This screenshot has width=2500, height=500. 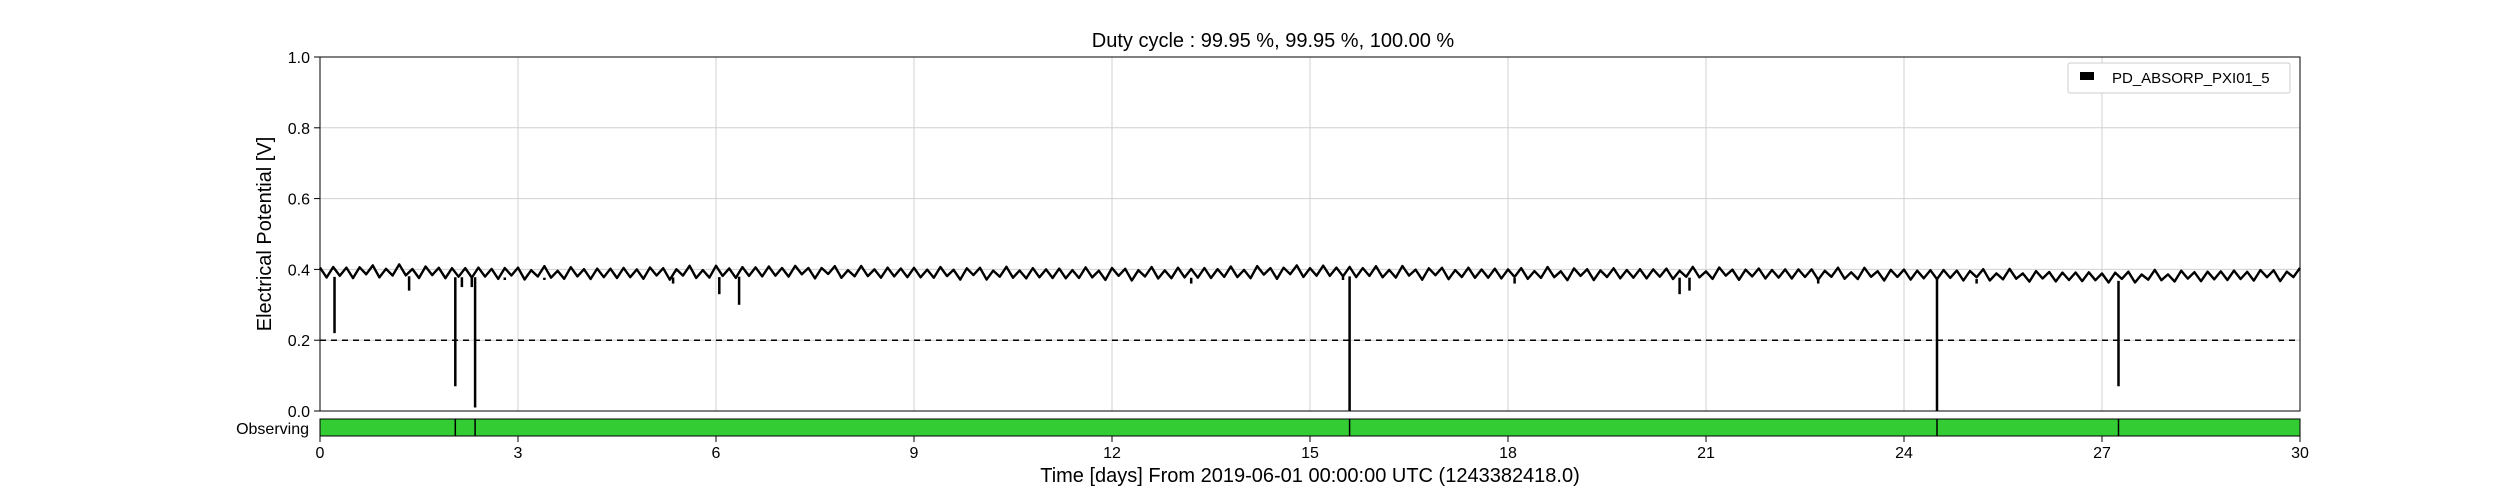 I want to click on y-axis: 0.0 0.2 0.4 0.6 0.8 1.0, so click(x=304, y=235).